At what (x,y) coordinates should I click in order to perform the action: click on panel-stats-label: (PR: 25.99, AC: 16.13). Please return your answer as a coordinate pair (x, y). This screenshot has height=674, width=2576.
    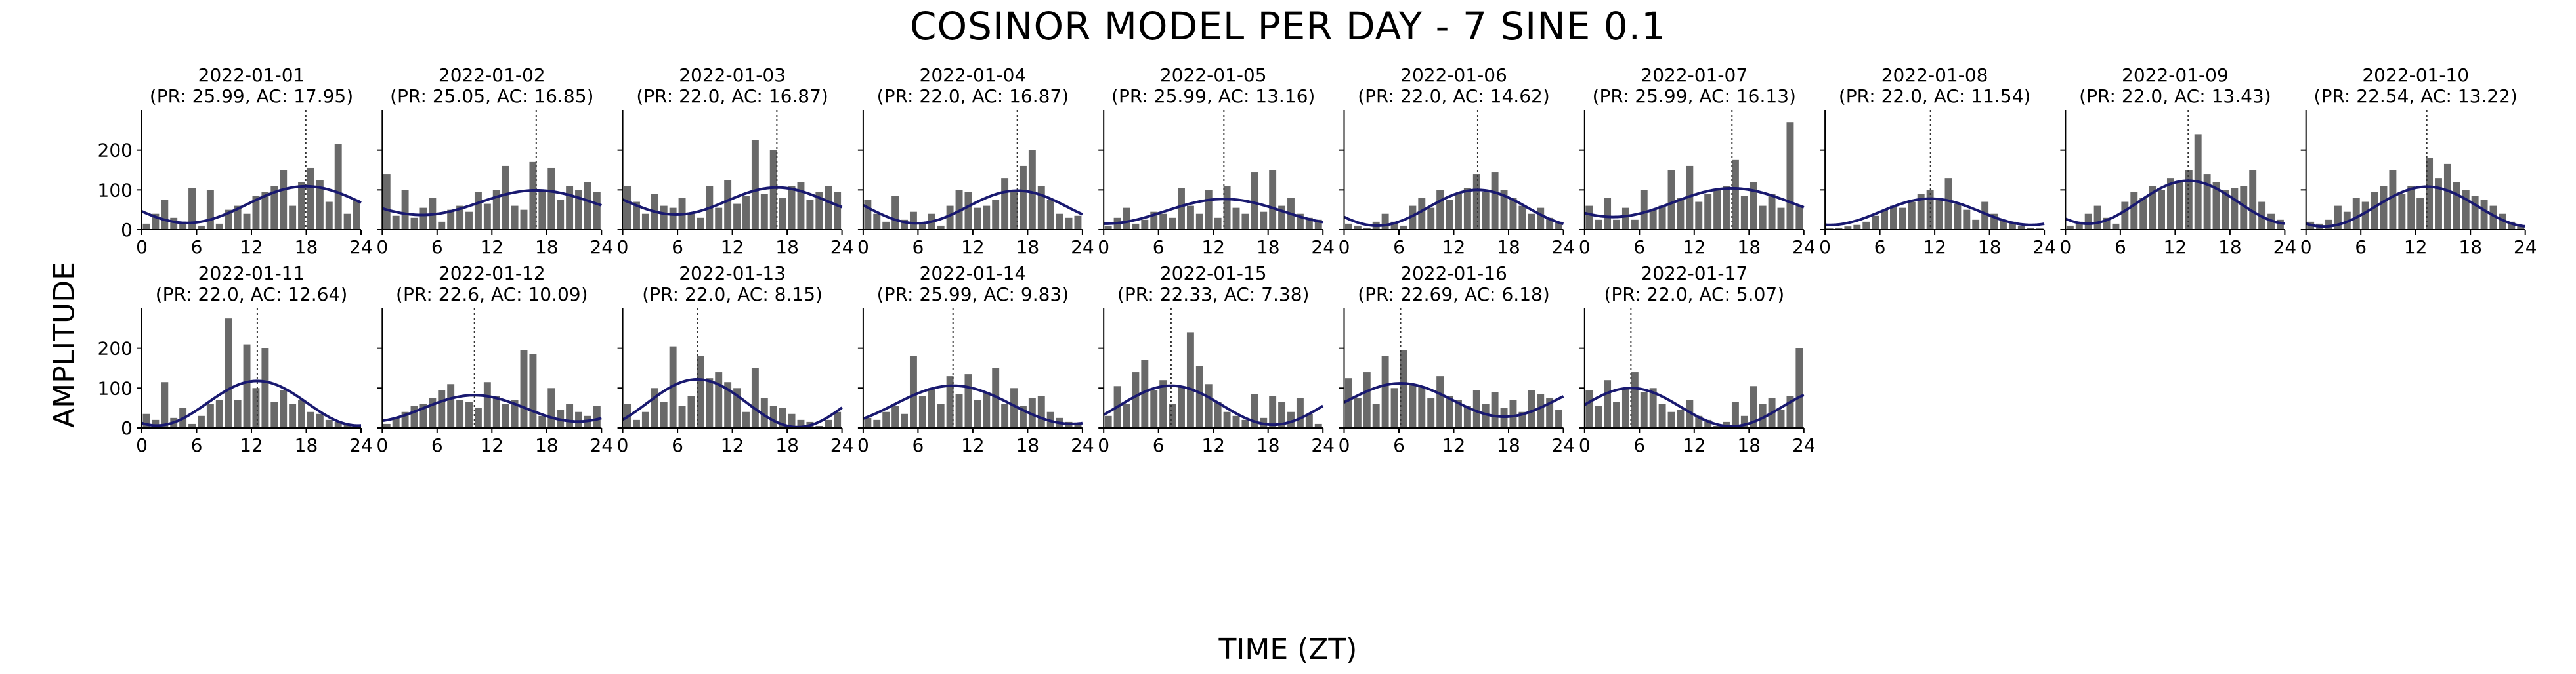
    Looking at the image, I should click on (1694, 96).